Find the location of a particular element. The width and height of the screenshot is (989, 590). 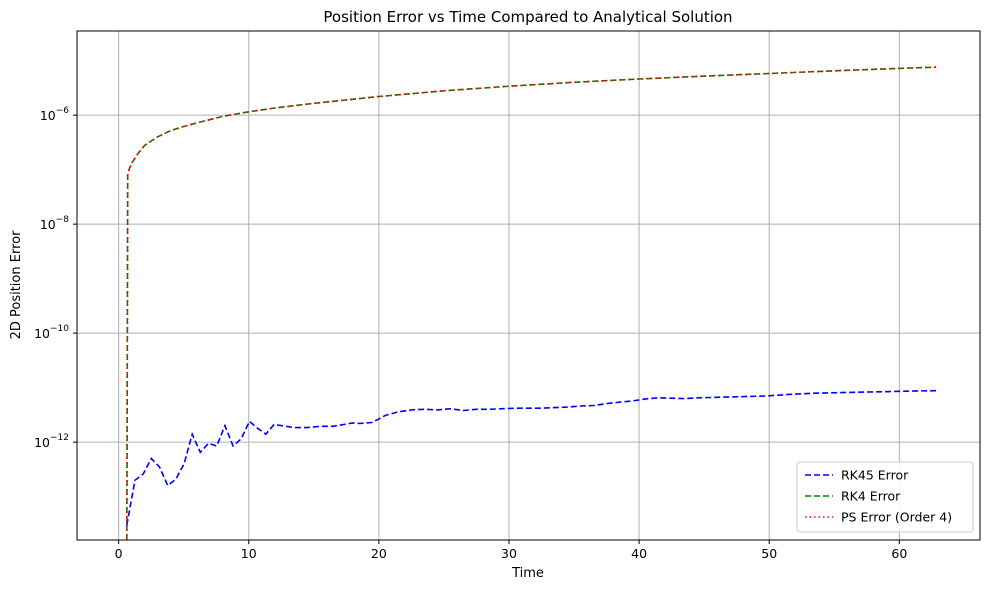

y-tick-label: 10⁻⁸ is located at coordinates (54, 223).